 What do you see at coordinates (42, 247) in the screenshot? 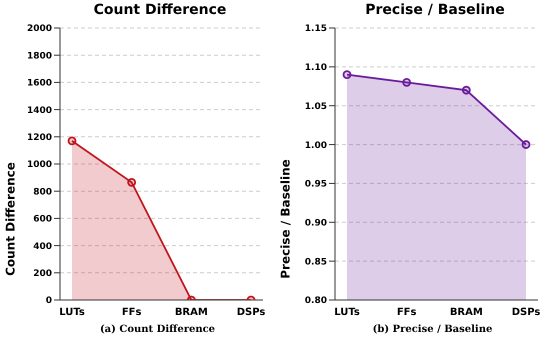
I see `y-tick-label: 400` at bounding box center [42, 247].